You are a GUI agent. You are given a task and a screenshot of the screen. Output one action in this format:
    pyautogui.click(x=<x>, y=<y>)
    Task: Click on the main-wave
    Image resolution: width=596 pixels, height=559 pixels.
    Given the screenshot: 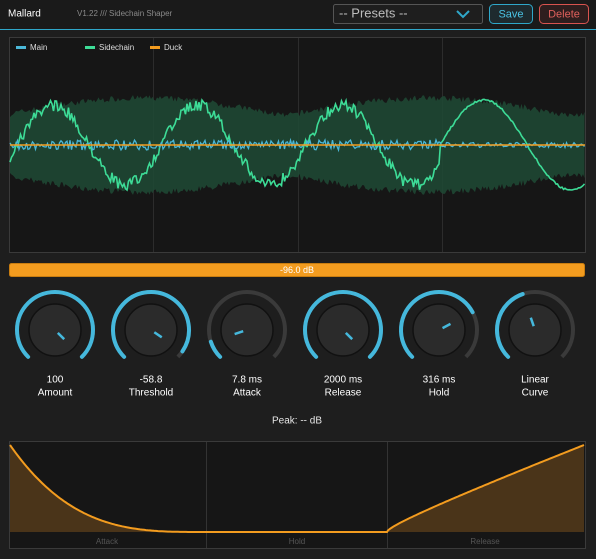 What is the action you would take?
    pyautogui.click(x=297, y=145)
    